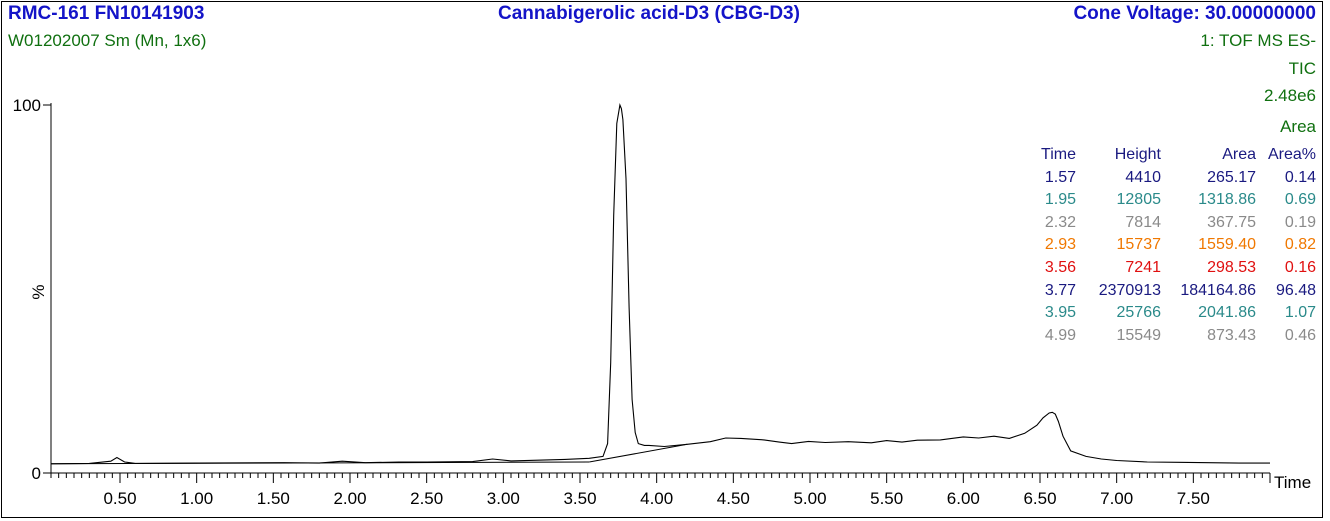  I want to click on x-tick-label: 2.00, so click(349, 498).